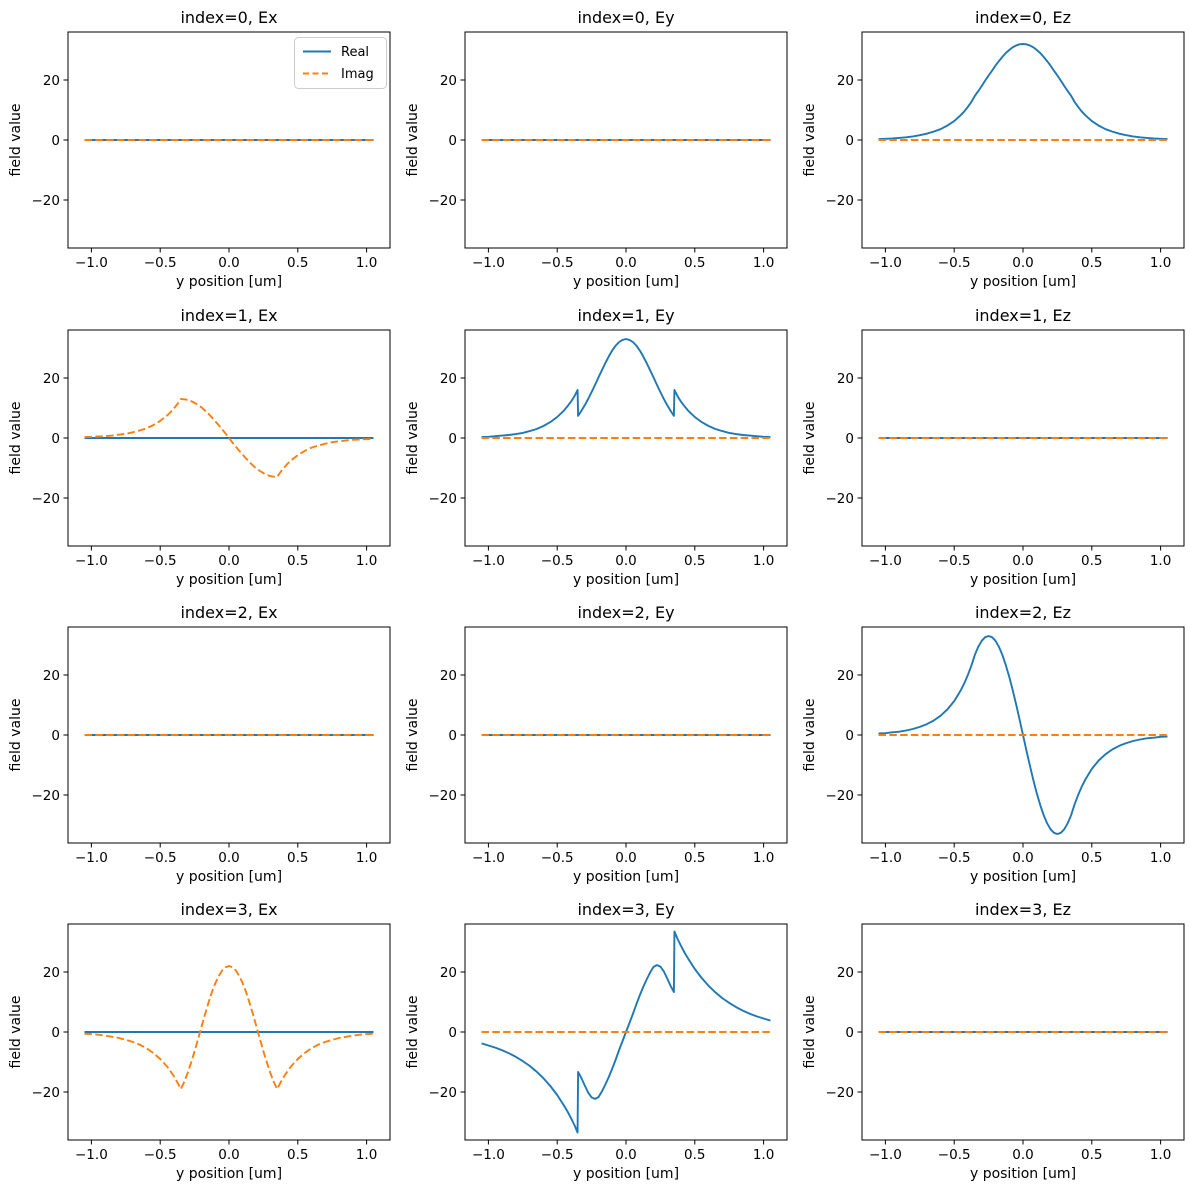 This screenshot has height=1193, width=1190. Describe the element at coordinates (355, 52) in the screenshot. I see `legend-label-real: Real` at that location.